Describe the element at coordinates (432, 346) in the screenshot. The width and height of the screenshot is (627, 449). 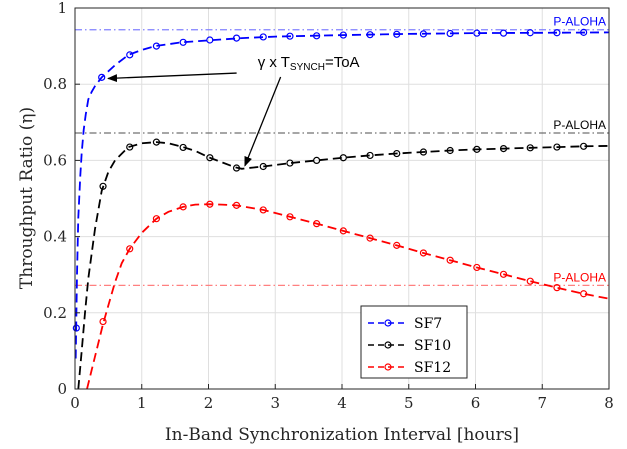
I see `legend-label-sf10: SF10` at that location.